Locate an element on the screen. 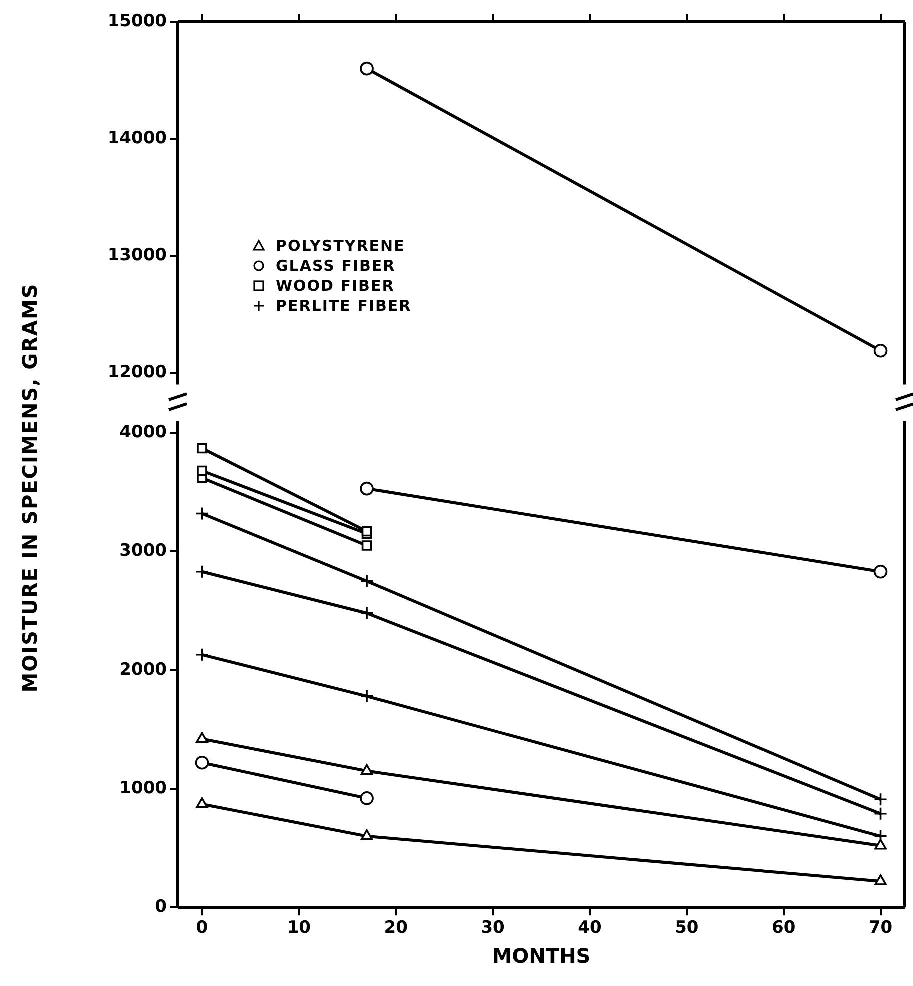 The image size is (913, 986). legend-label: POLYSTYRENE is located at coordinates (341, 246).